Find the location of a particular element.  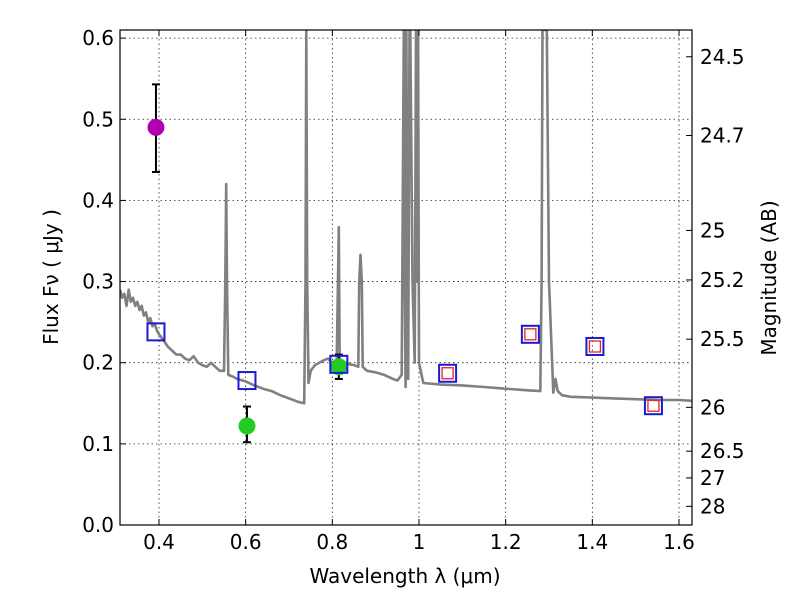

y2-tick-label: 24.5 is located at coordinates (722, 57).